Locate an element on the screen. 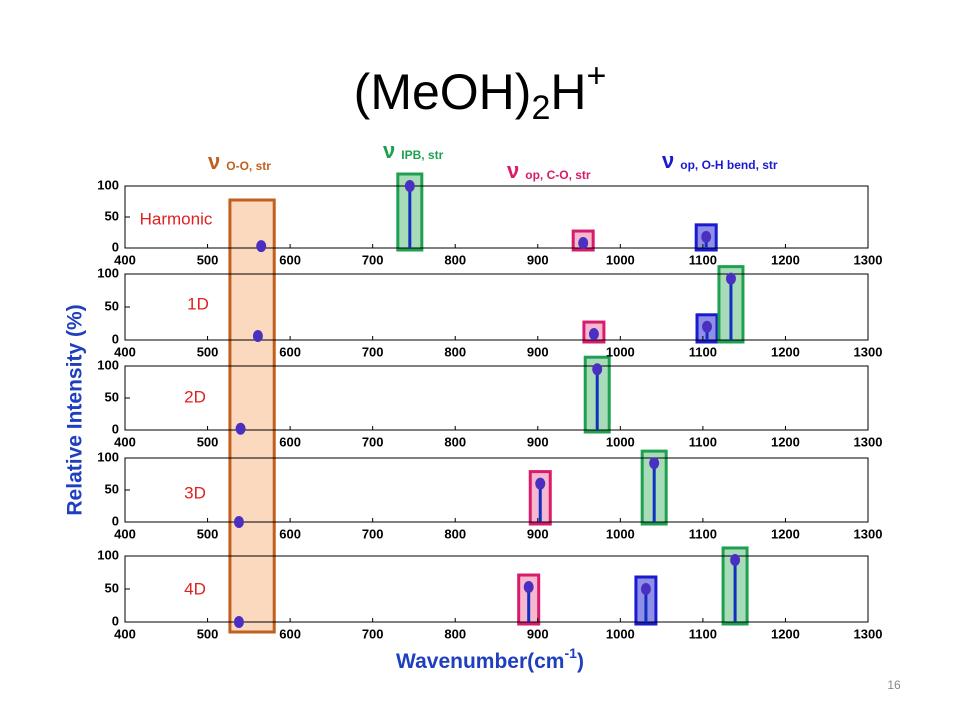 The width and height of the screenshot is (960, 720). highlight-box is located at coordinates (252, 416).